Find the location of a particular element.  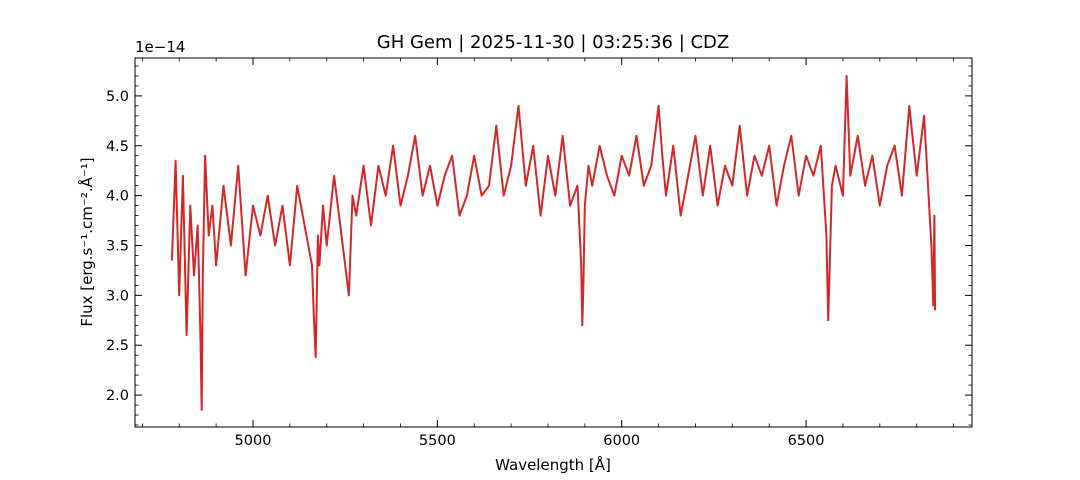

y-tick-label: 2.0 is located at coordinates (117, 396).